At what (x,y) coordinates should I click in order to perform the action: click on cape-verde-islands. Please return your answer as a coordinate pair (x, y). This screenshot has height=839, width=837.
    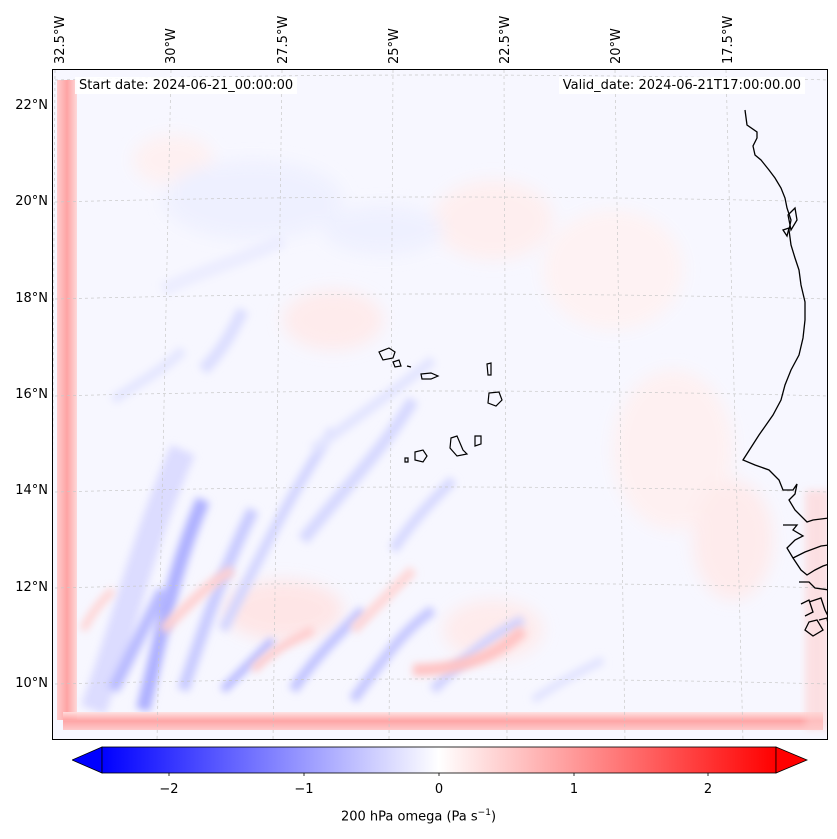
    Looking at the image, I should click on (440, 405).